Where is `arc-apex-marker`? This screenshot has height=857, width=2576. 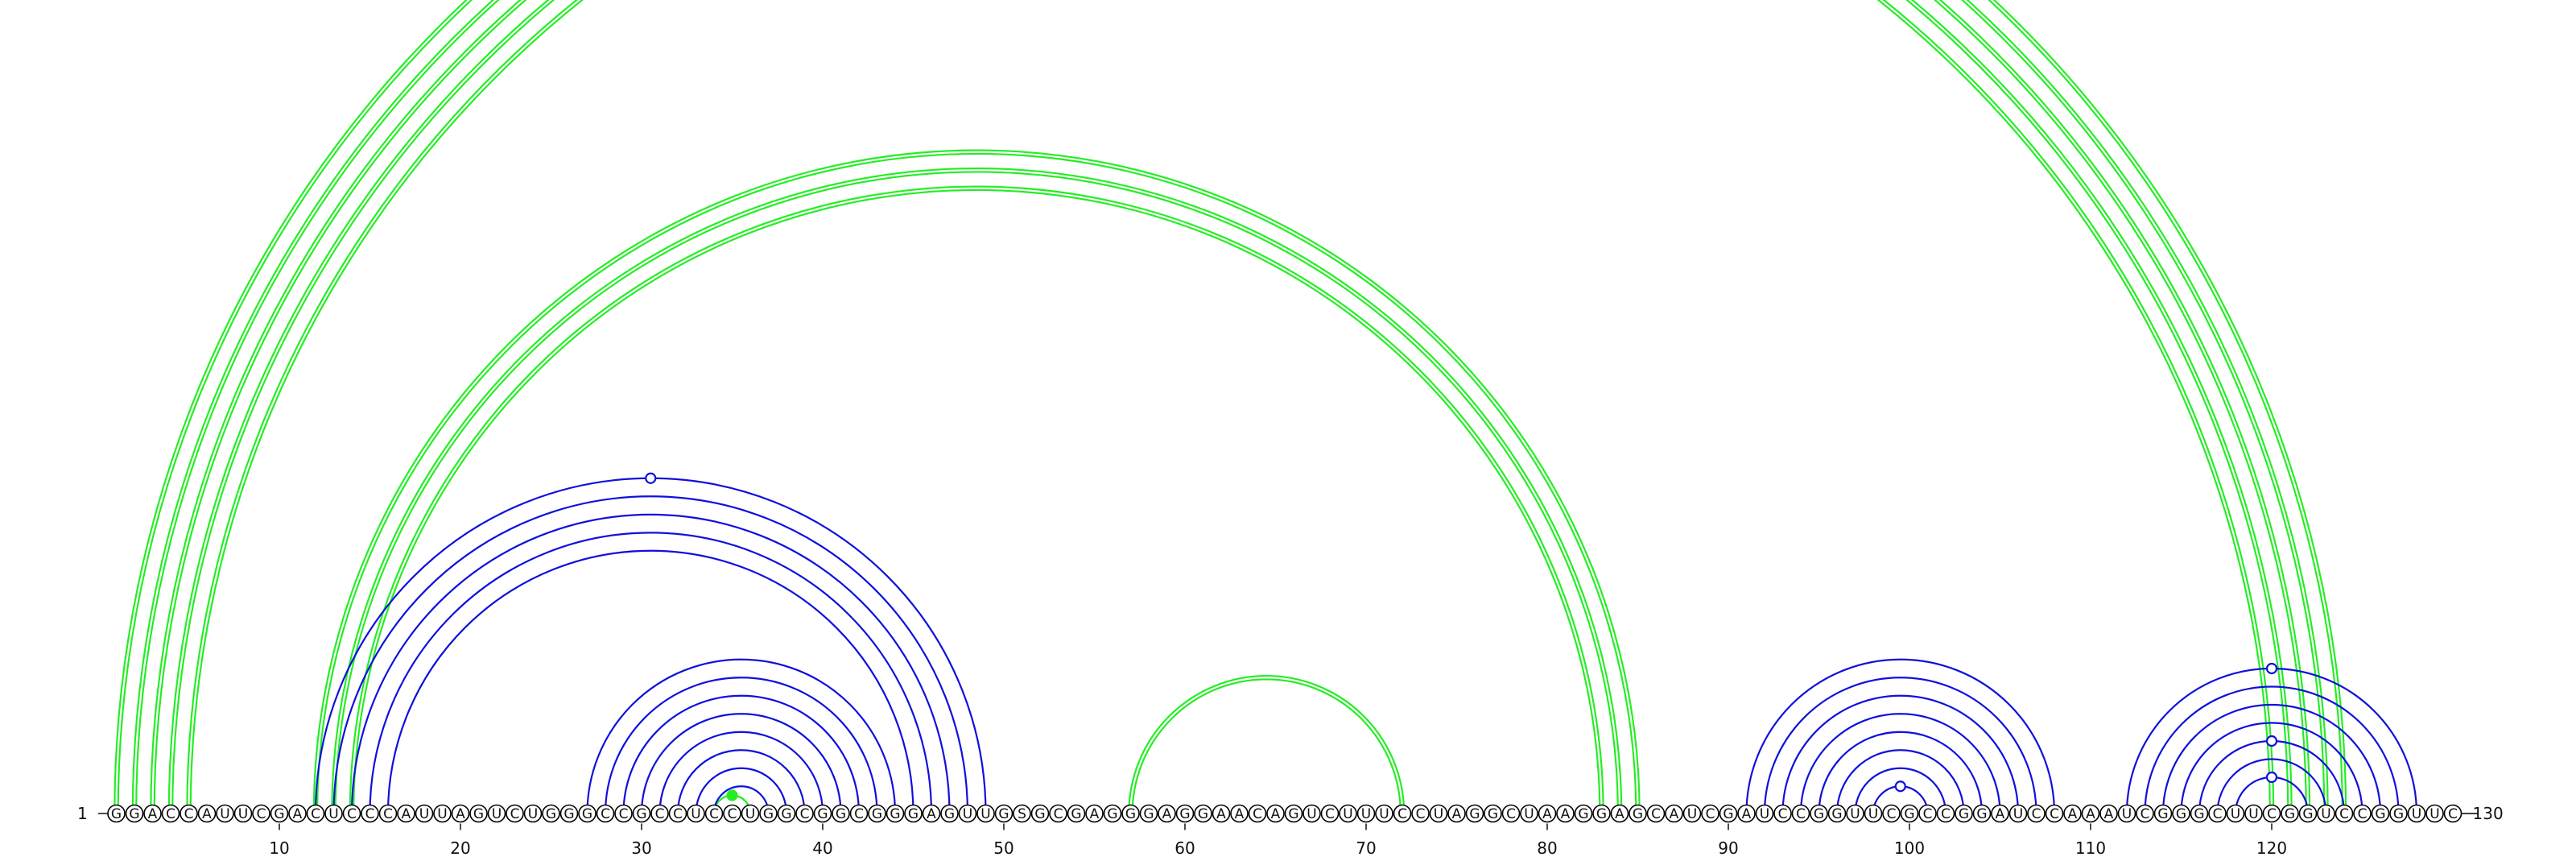 arc-apex-marker is located at coordinates (2271, 777).